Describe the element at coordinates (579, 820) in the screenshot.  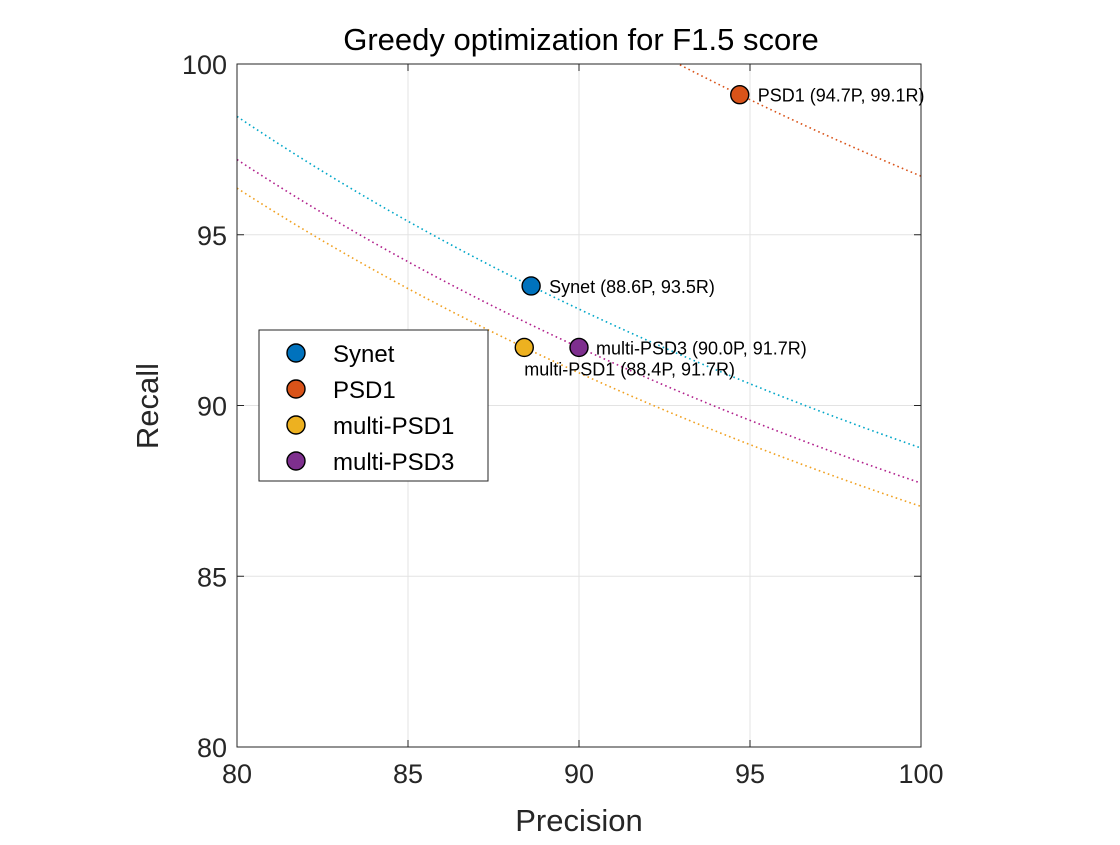
I see `x-axis-label: Precision` at that location.